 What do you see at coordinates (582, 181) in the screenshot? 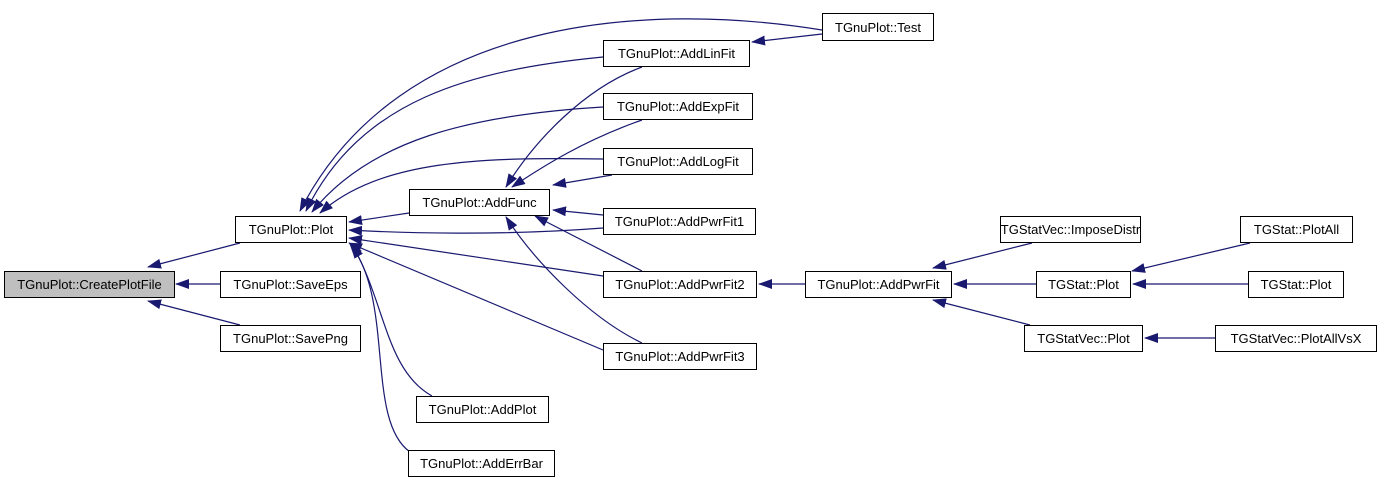
I see `edge-addlogfit-to-addfunc` at bounding box center [582, 181].